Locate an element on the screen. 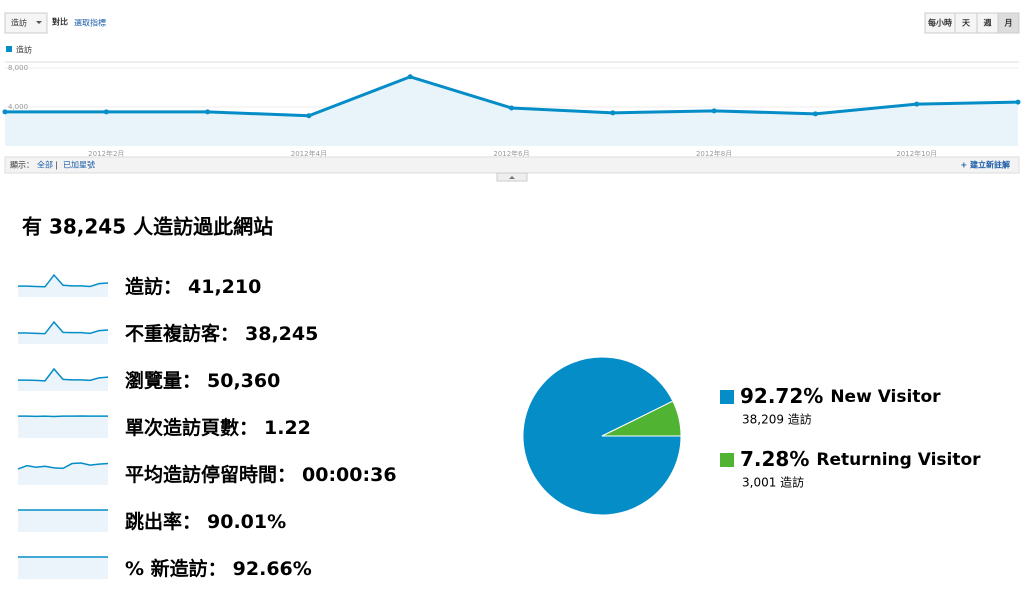  legend-entry: 92.72% New Visitor is located at coordinates (840, 396).